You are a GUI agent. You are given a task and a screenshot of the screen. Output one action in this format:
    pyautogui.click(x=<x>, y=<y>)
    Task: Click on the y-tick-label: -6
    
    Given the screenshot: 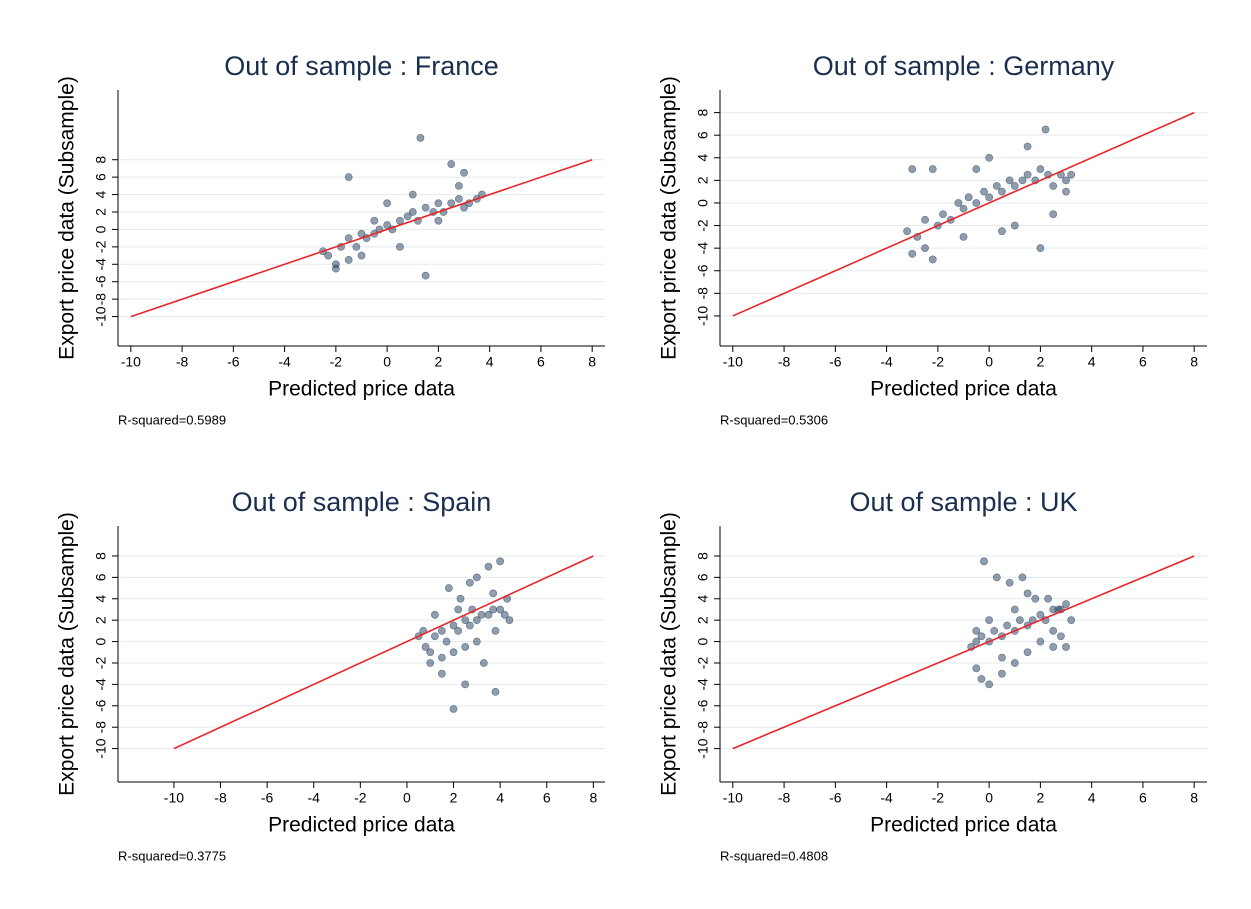 What is the action you would take?
    pyautogui.click(x=101, y=281)
    